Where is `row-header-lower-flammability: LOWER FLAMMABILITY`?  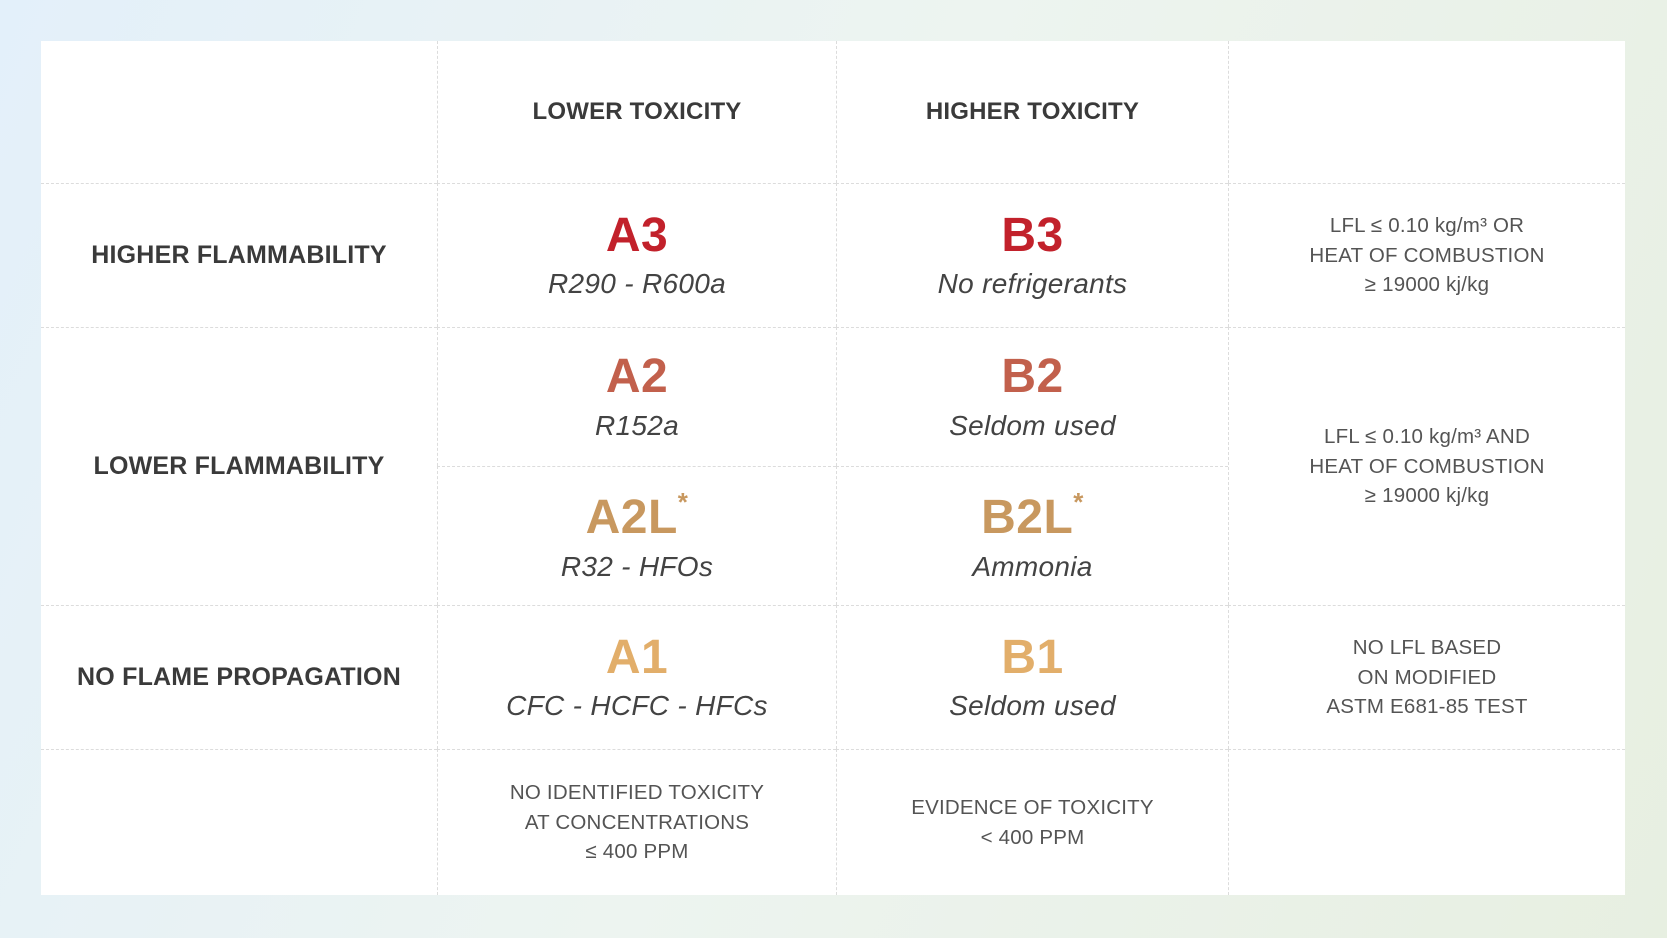 row-header-lower-flammability: LOWER FLAMMABILITY is located at coordinates (239, 466).